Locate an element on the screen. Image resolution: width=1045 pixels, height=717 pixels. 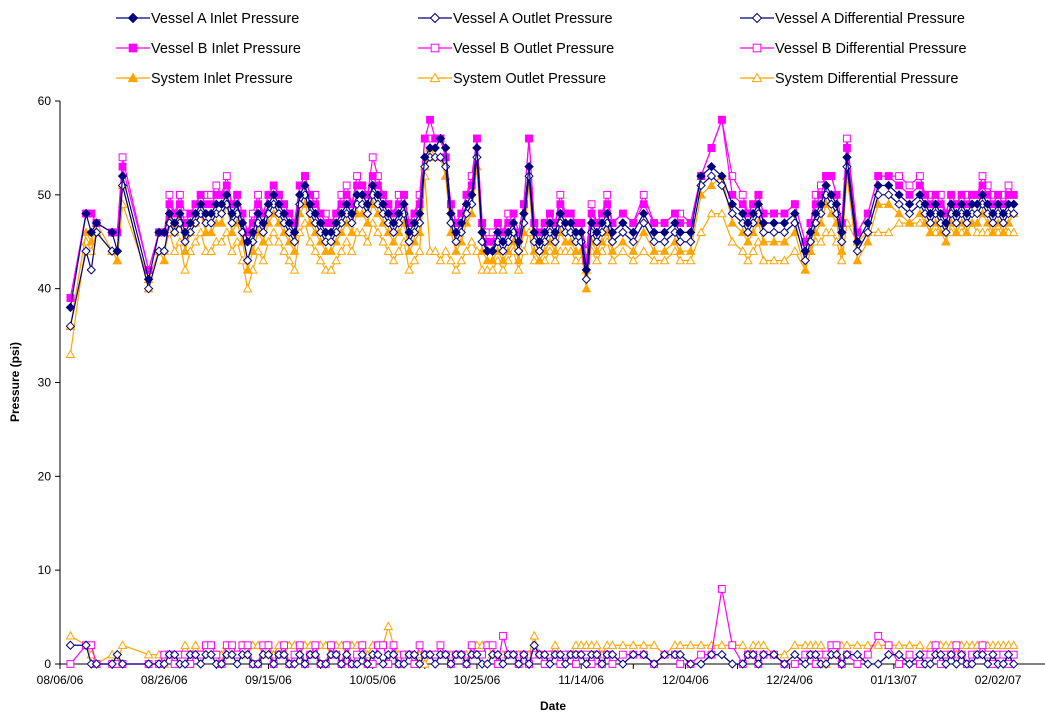
legend-label: System Outlet Pressure is located at coordinates (529, 79).